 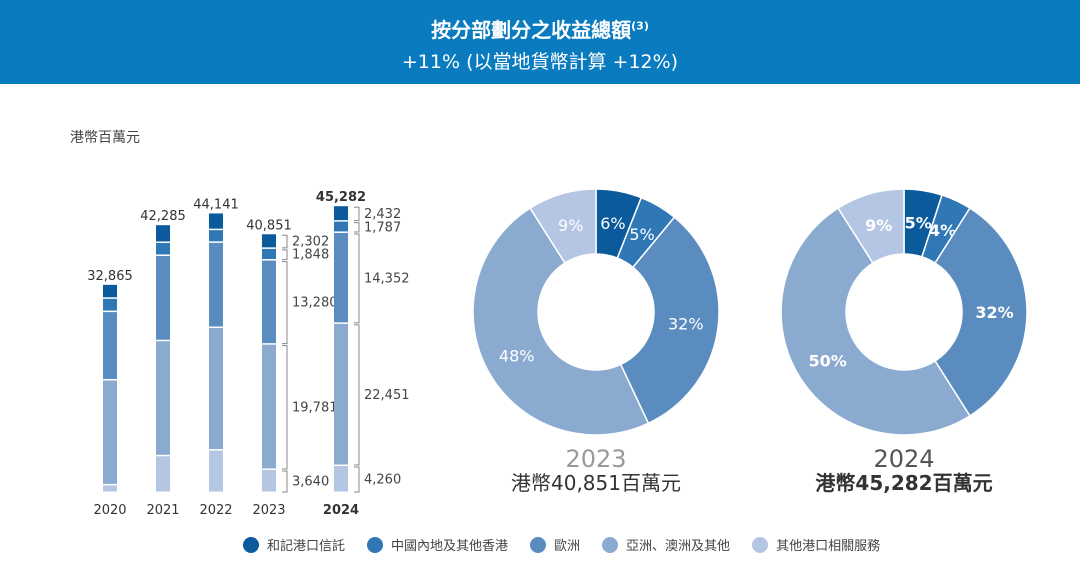 I want to click on segment-label: 3,640, so click(x=310, y=481).